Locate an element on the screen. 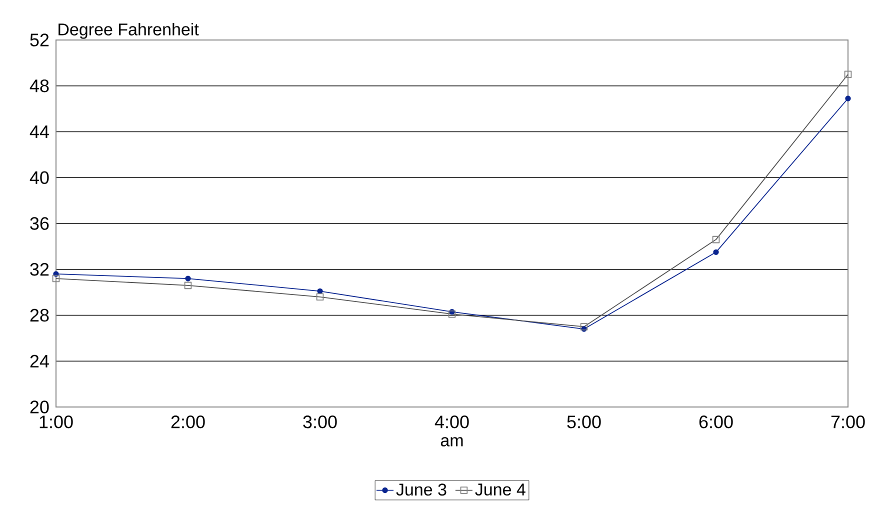  x-tick-label: 3:00 is located at coordinates (320, 422).